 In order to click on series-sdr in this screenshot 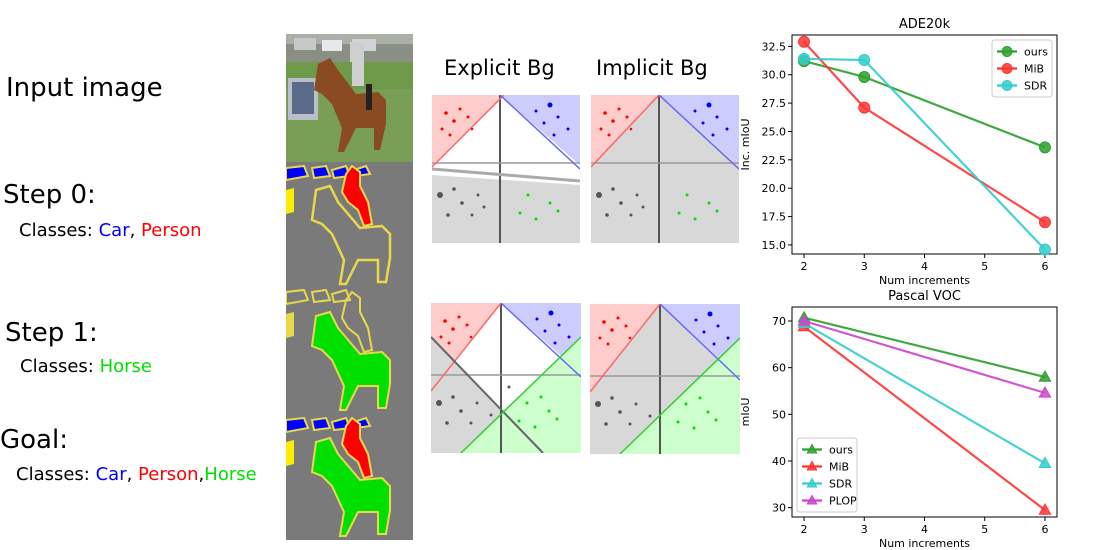, I will do `click(924, 154)`.